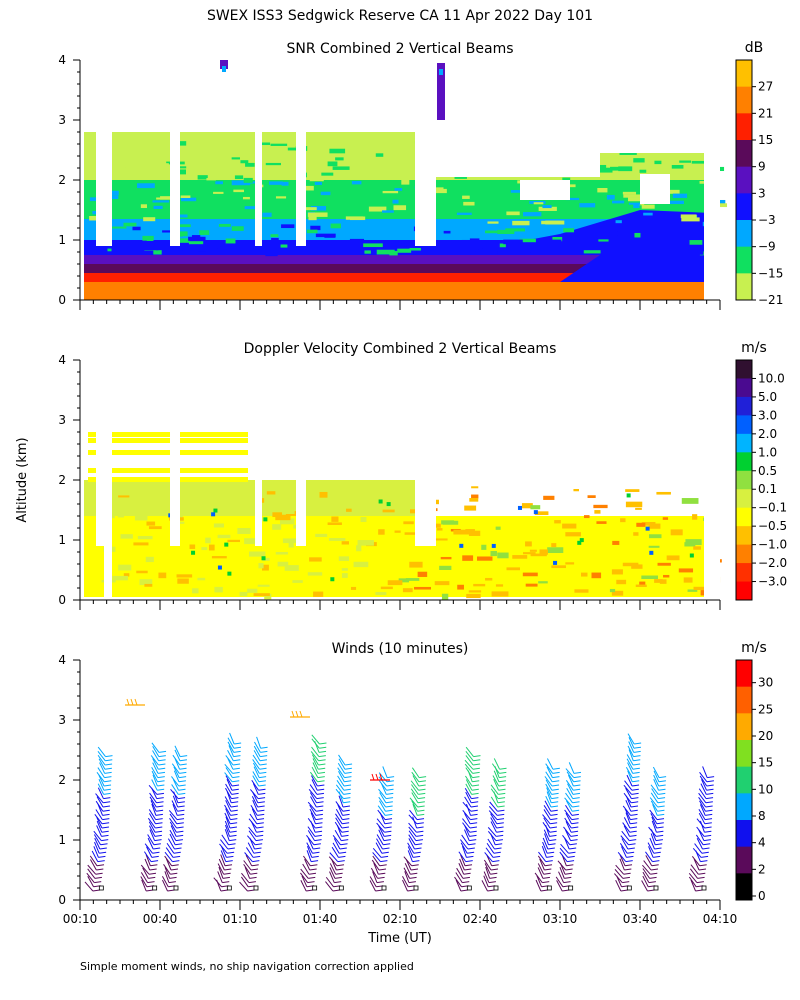 The image size is (800, 1000). What do you see at coordinates (62, 360) in the screenshot?
I see `y-tick-label: 4` at bounding box center [62, 360].